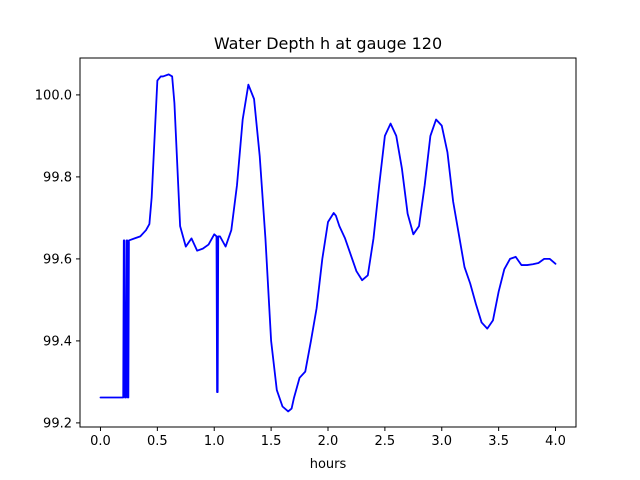 This screenshot has width=640, height=480. What do you see at coordinates (328, 464) in the screenshot?
I see `x-axis-label: hours` at bounding box center [328, 464].